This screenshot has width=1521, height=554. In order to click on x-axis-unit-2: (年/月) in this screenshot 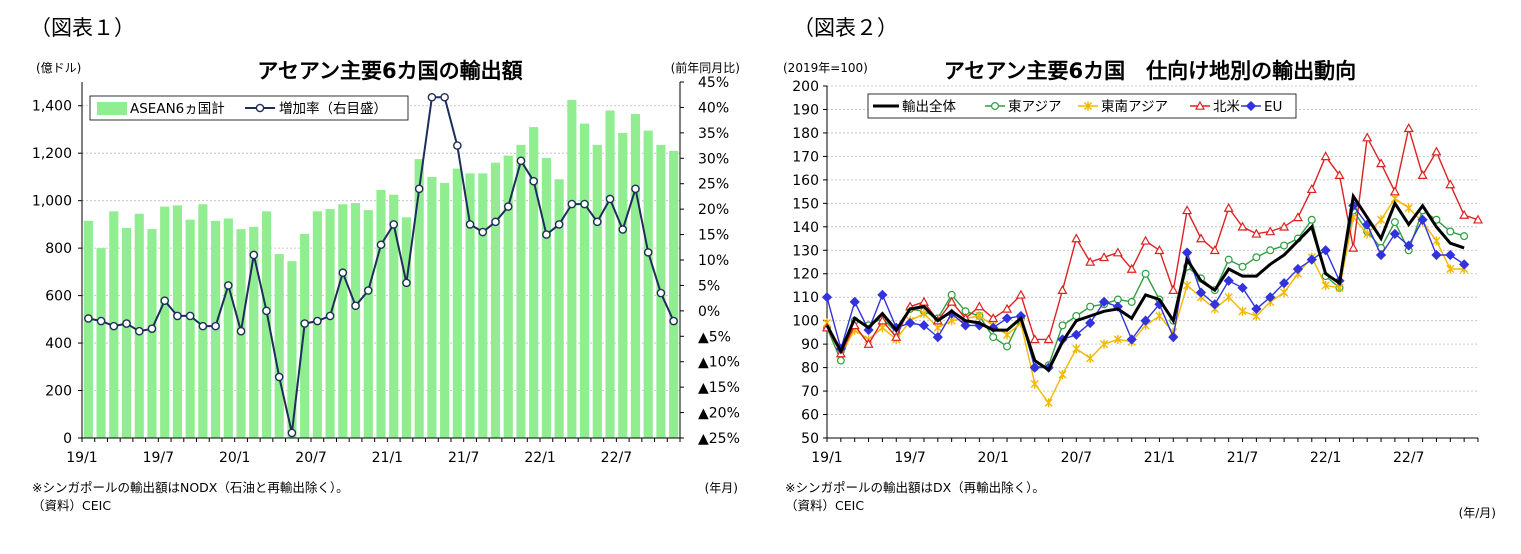, I will do `click(1477, 513)`.